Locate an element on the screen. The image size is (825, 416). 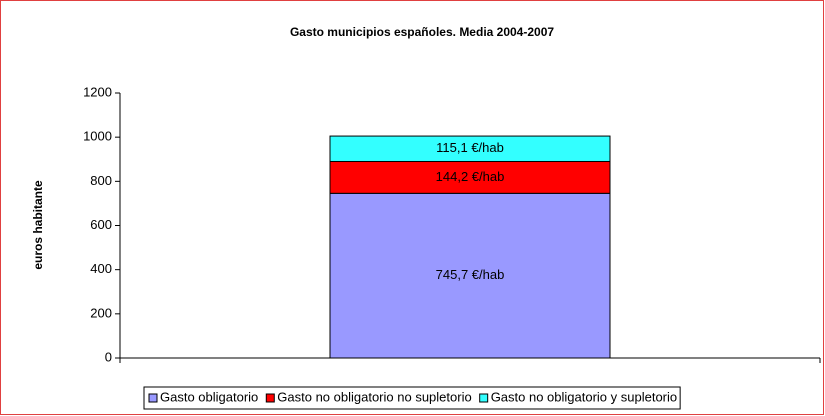
data-label: 144,2 €/hab is located at coordinates (470, 176).